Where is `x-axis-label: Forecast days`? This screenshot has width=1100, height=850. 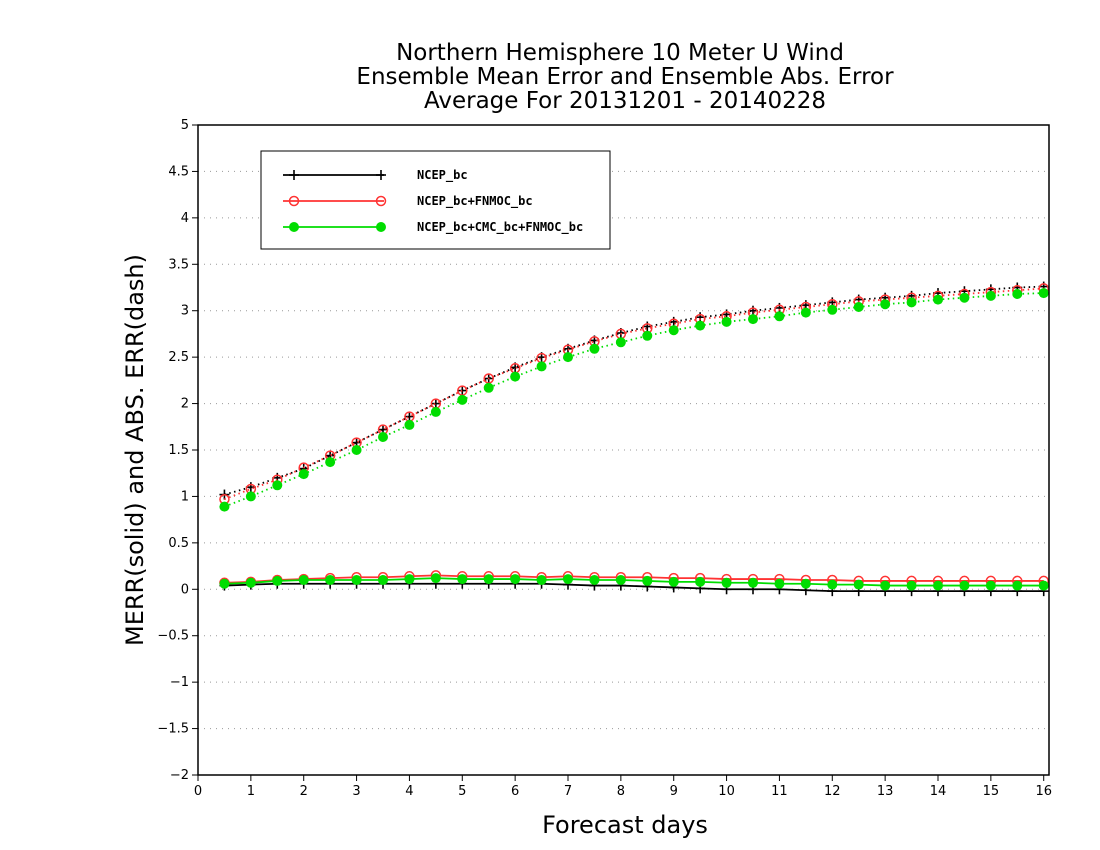 x-axis-label: Forecast days is located at coordinates (625, 825).